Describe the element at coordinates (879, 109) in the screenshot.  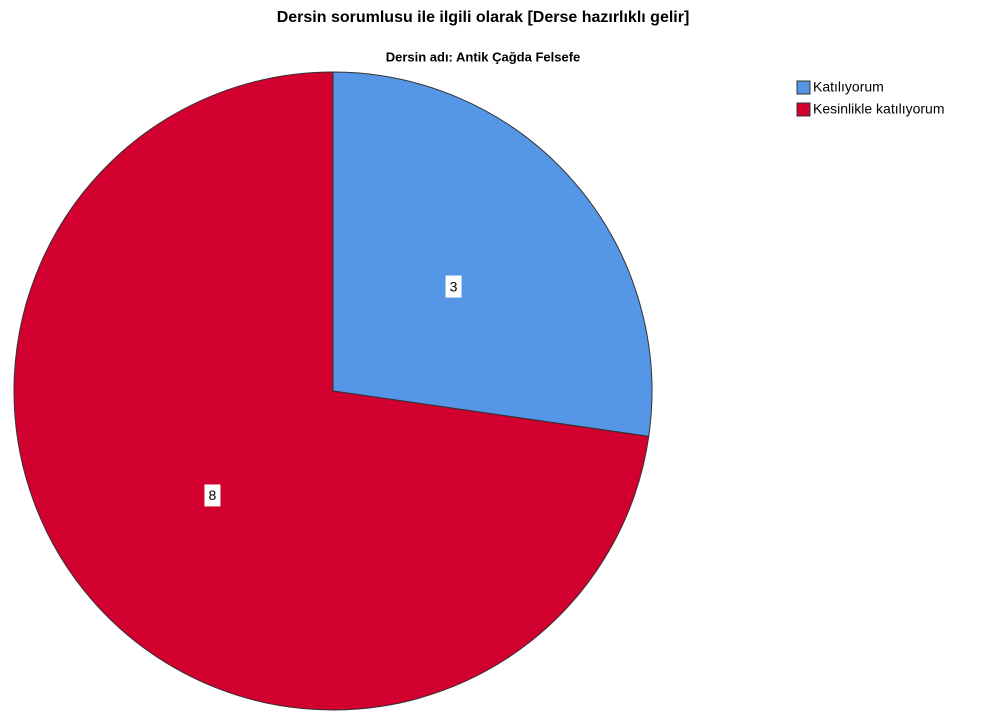
I see `legend-label: Kesinlikle katılıyorum` at that location.